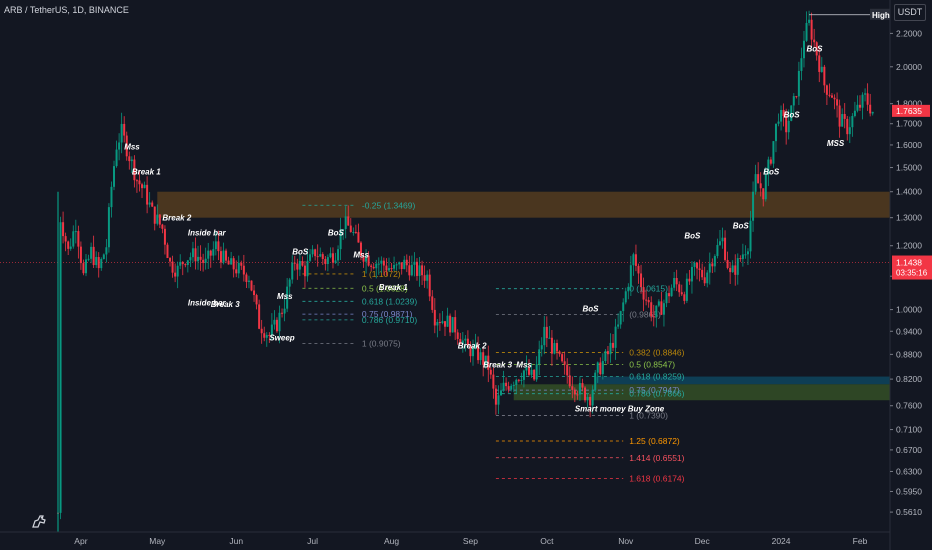  Describe the element at coordinates (909, 67) in the screenshot. I see `price-tick-label: 2.0000` at that location.